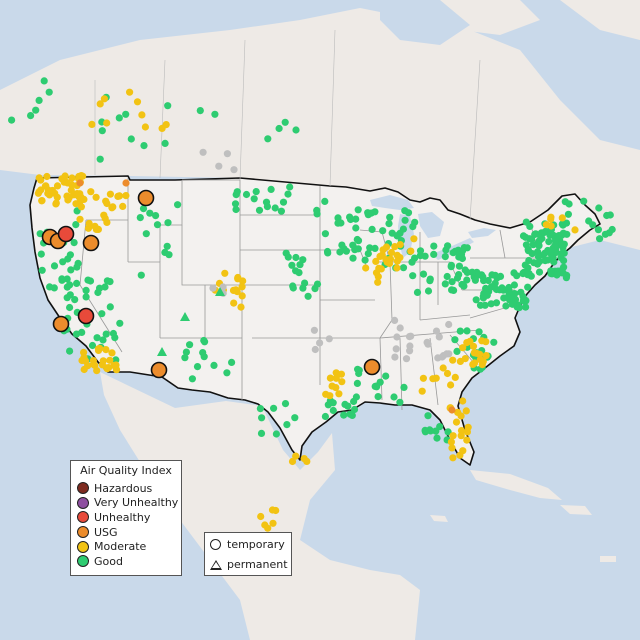 Image resolution: width=640 pixels, height=640 pixels. Describe the element at coordinates (83, 488) in the screenshot. I see `hazardous-swatch` at that location.